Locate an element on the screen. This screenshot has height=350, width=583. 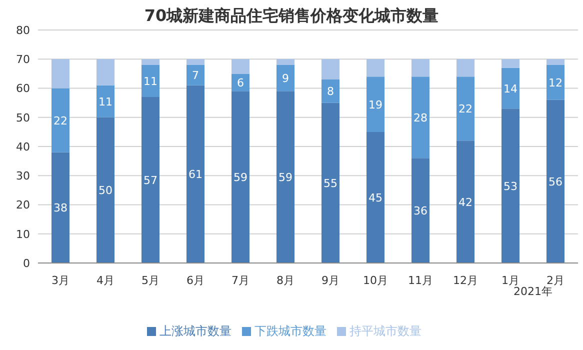
data-label: 28 is located at coordinates (421, 117).